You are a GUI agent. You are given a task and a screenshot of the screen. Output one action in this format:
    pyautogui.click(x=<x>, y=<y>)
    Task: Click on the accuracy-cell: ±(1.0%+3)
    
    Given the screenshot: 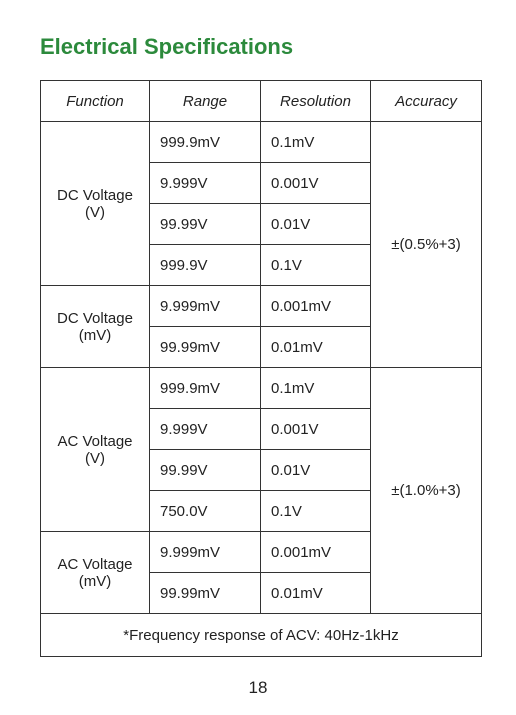 What is the action you would take?
    pyautogui.click(x=426, y=490)
    